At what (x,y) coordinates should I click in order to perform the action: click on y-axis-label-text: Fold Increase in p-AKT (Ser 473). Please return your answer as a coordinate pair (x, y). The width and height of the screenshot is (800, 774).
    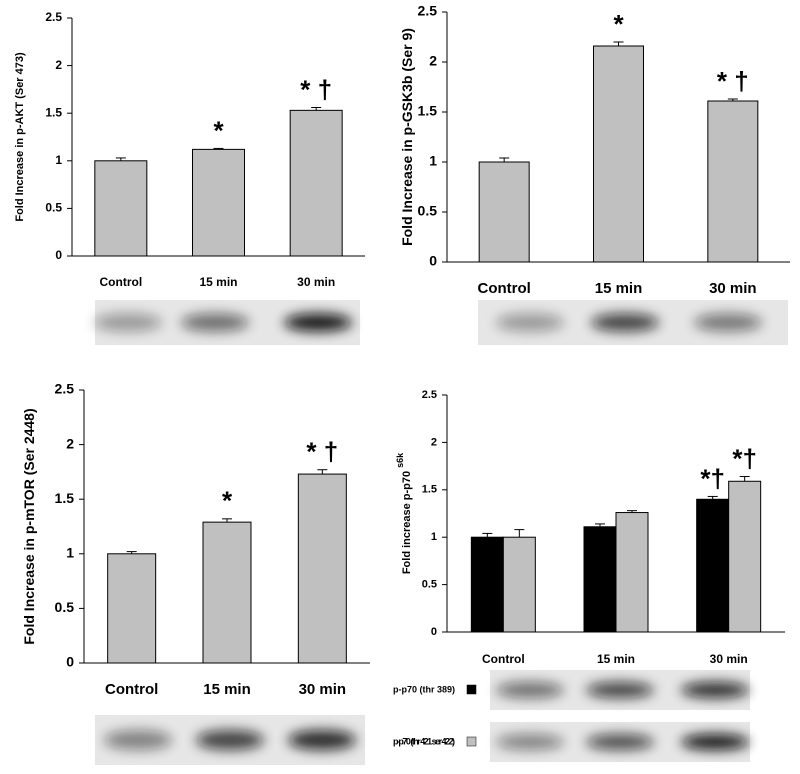
    Looking at the image, I should click on (20, 137).